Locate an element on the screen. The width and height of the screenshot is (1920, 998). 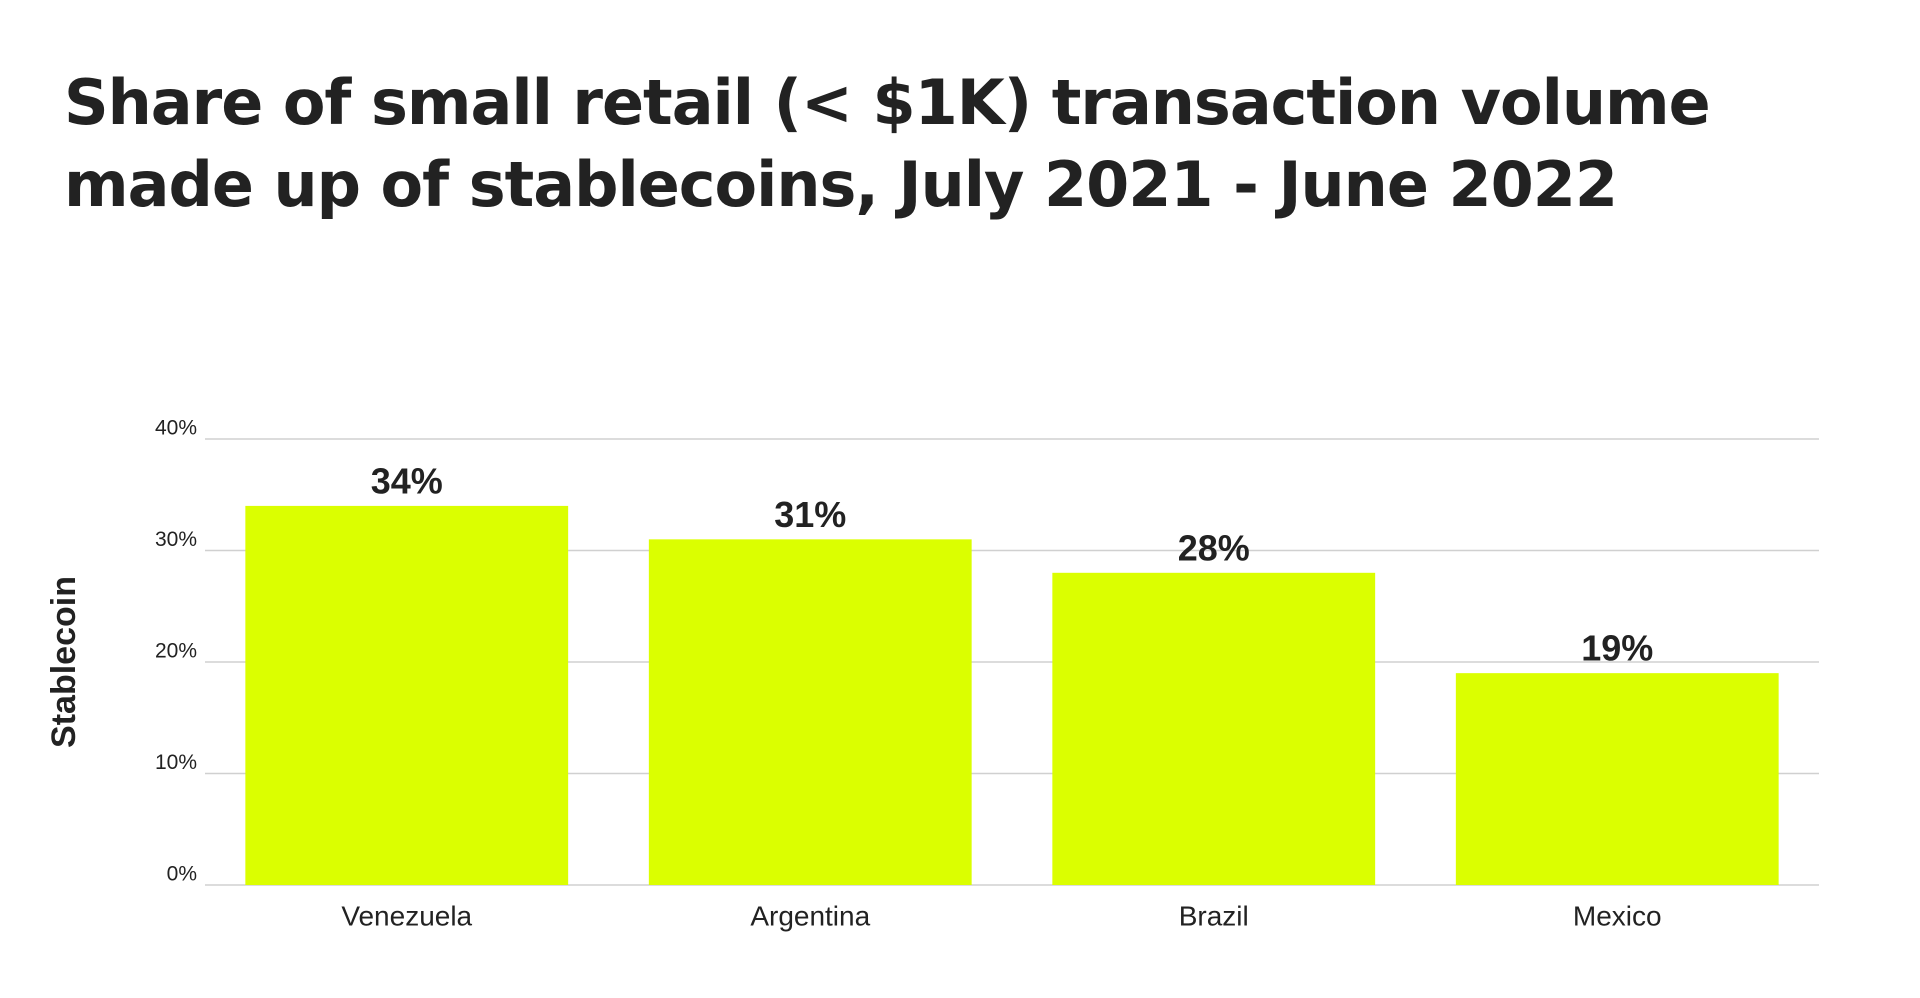
data-label: 34% is located at coordinates (407, 480).